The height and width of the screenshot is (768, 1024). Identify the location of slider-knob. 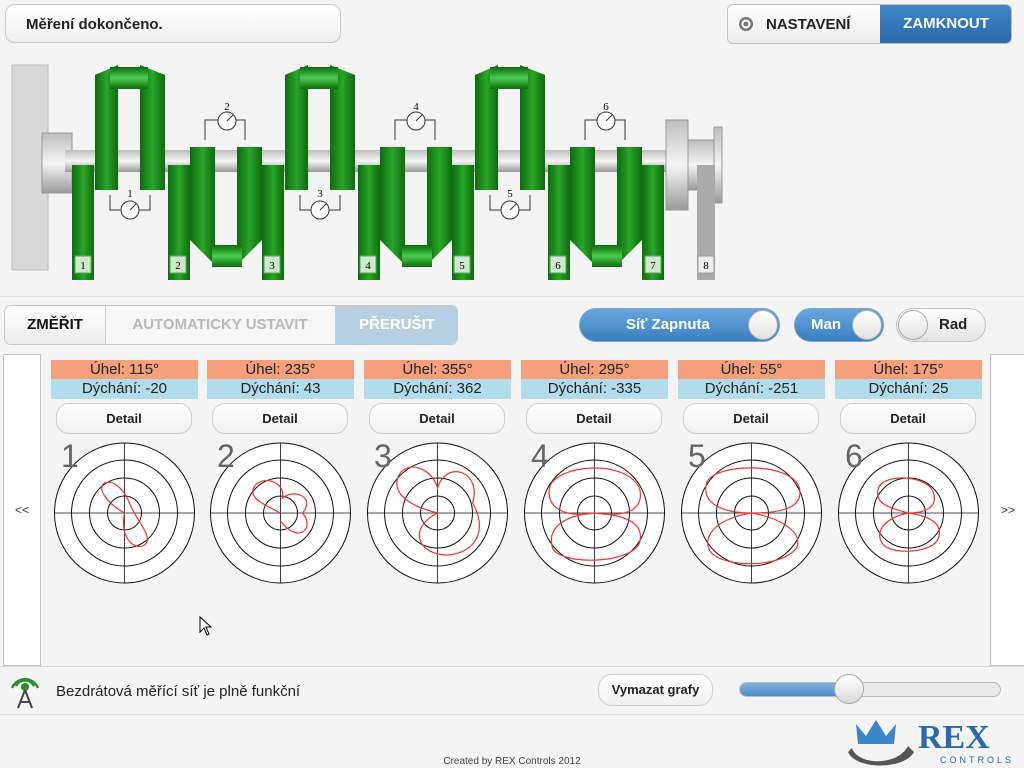
(849, 689).